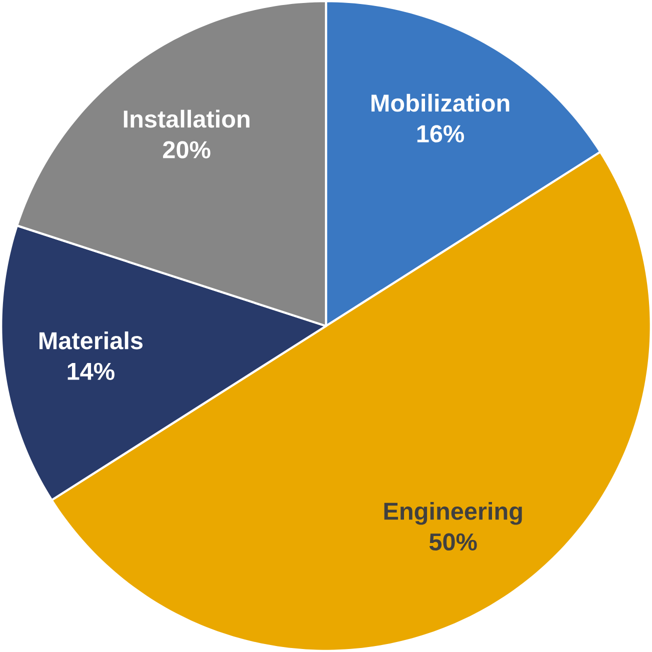  What do you see at coordinates (186, 149) in the screenshot?
I see `data-label: 20%` at bounding box center [186, 149].